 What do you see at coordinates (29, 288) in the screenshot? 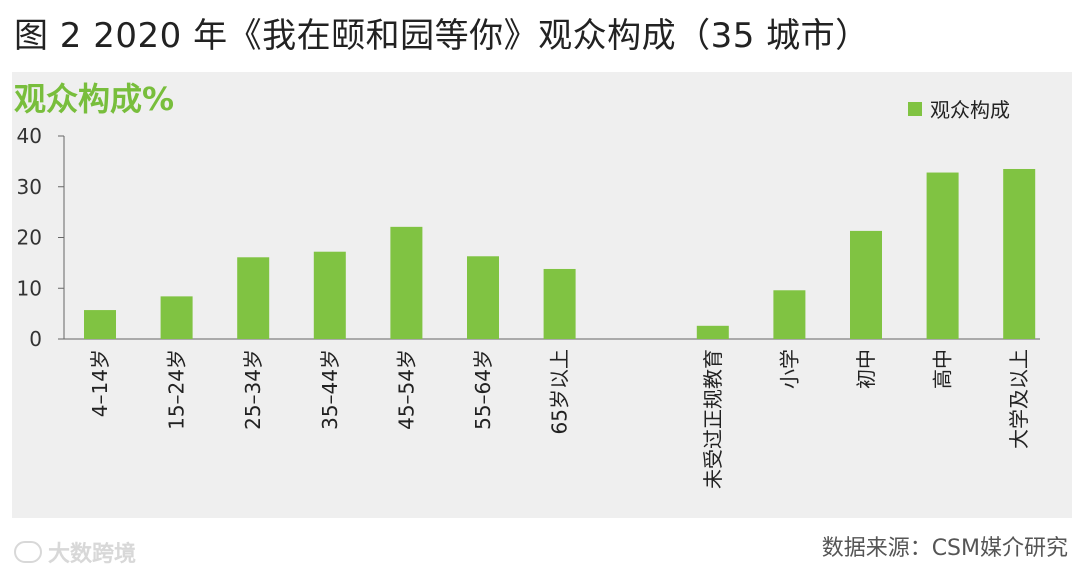
I see `y-tick-label-1: 10` at bounding box center [29, 288].